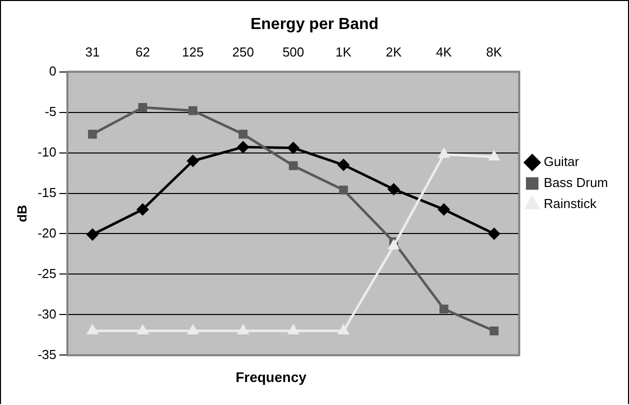 Image resolution: width=629 pixels, height=405 pixels. Describe the element at coordinates (52, 70) in the screenshot. I see `y-tick-label: 0` at that location.